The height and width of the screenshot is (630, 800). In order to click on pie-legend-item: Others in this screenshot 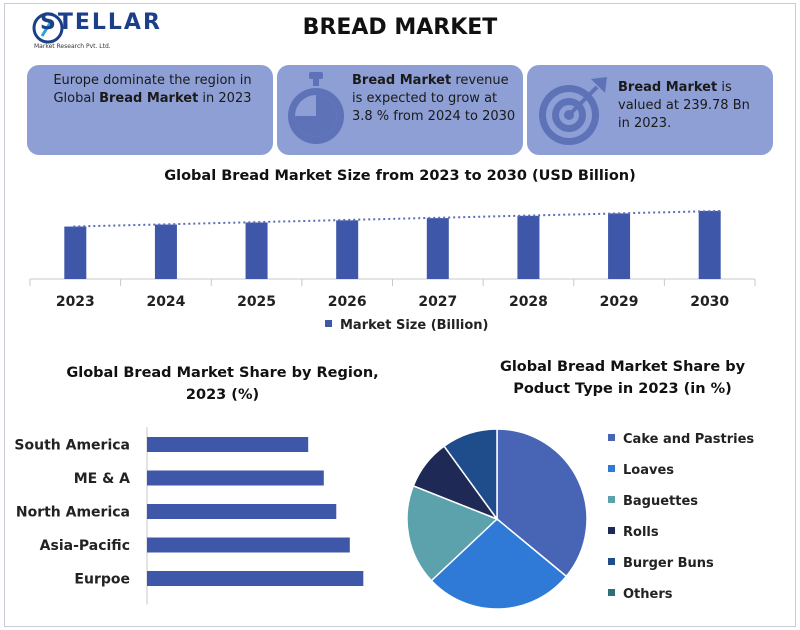, I will do `click(640, 594)`.